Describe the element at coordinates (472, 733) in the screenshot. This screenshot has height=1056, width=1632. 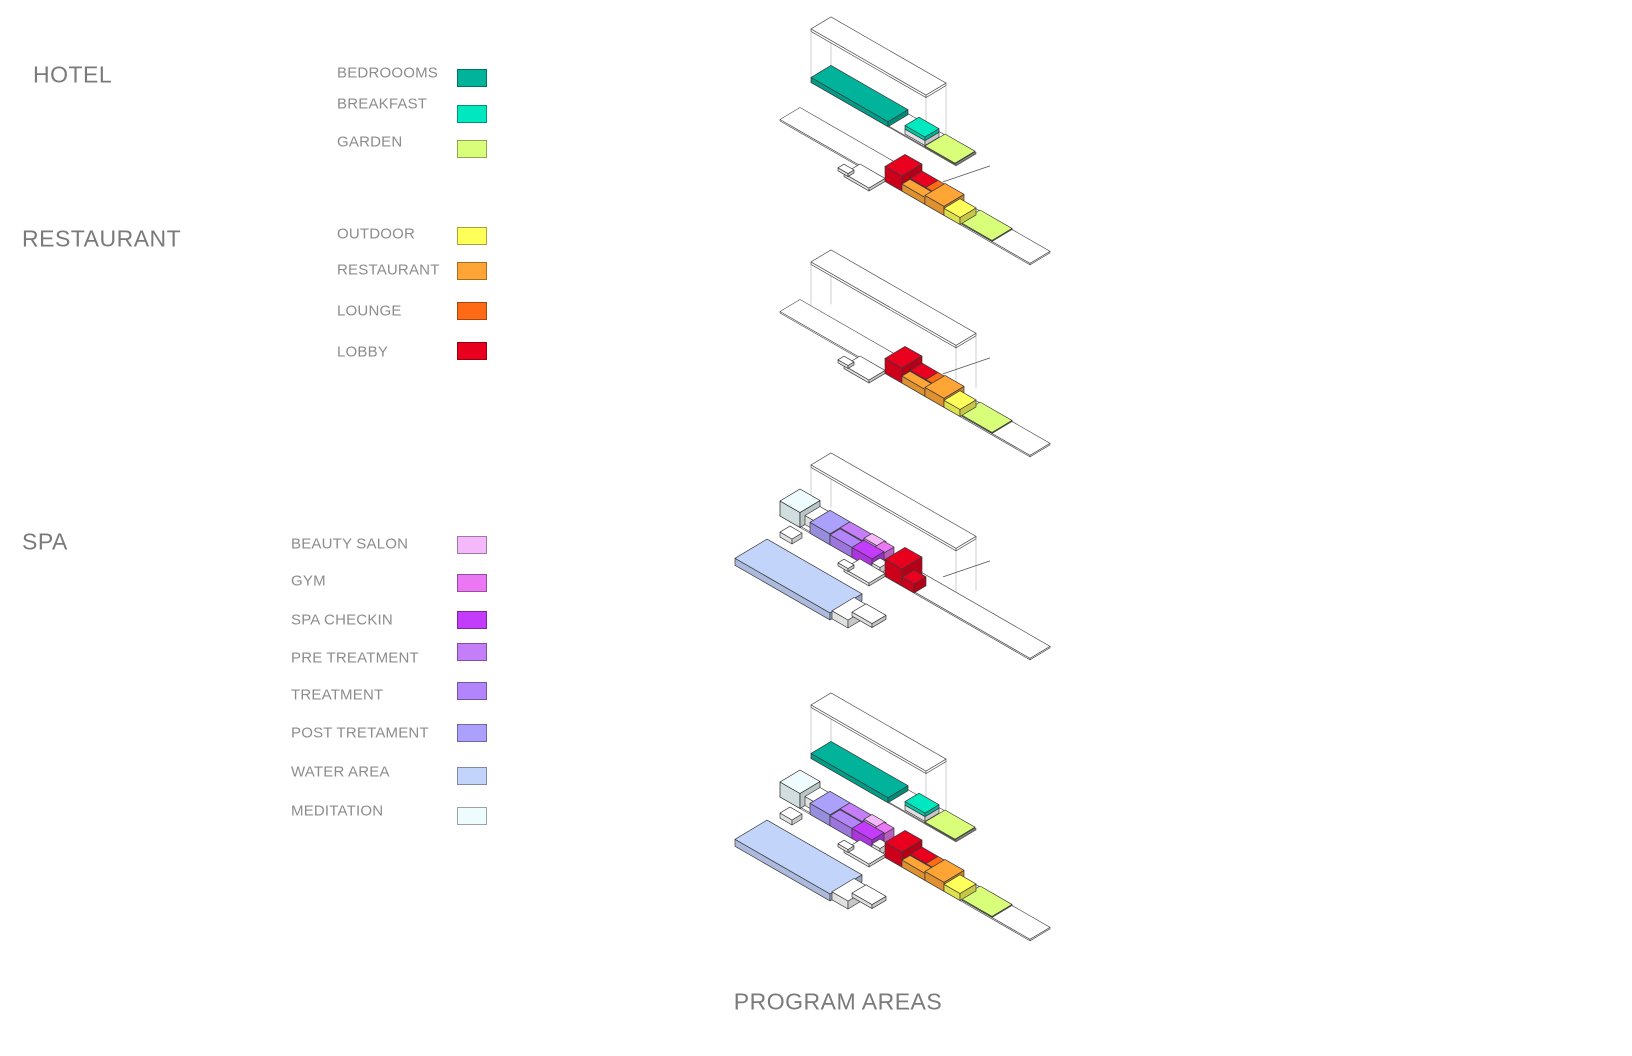
I see `legend-swatch-post` at that location.